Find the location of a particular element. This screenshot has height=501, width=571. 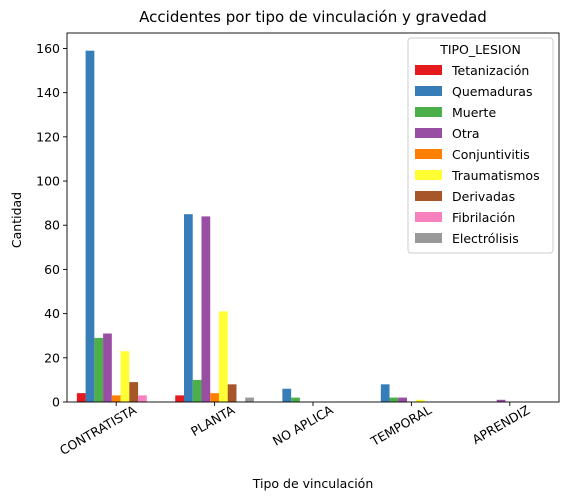

legend-label-8: Fibrilación is located at coordinates (483, 217).